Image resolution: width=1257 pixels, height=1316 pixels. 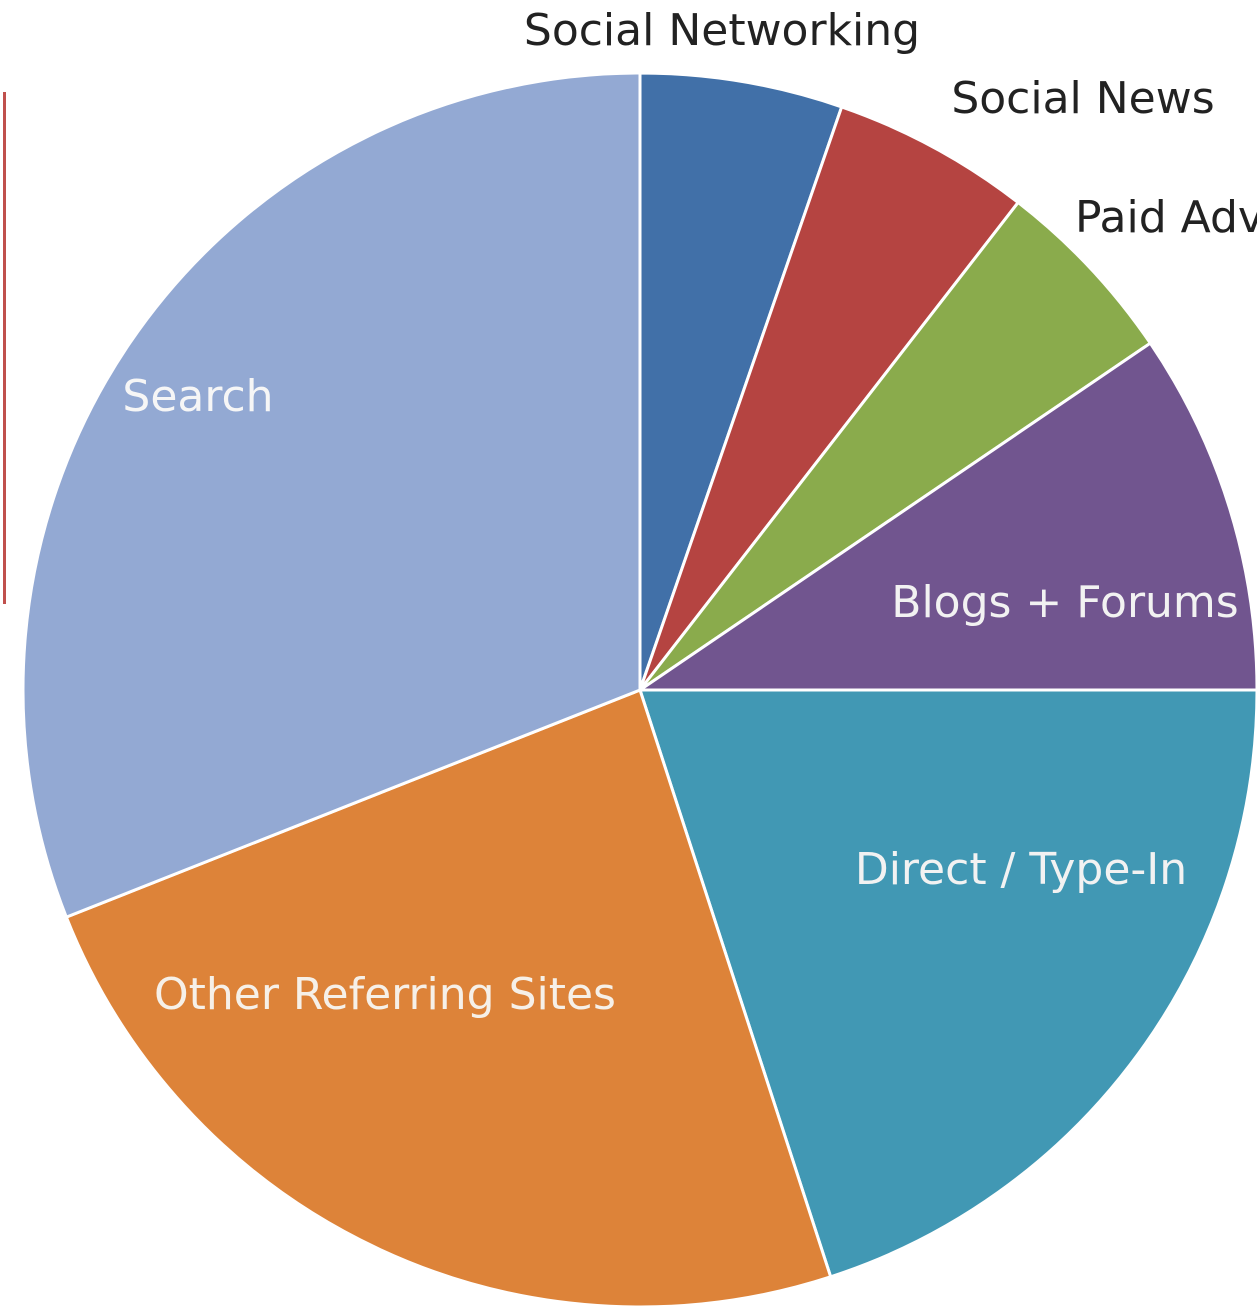 I want to click on pie-label-direct-type-in: Direct / Type-In, so click(x=1021, y=869).